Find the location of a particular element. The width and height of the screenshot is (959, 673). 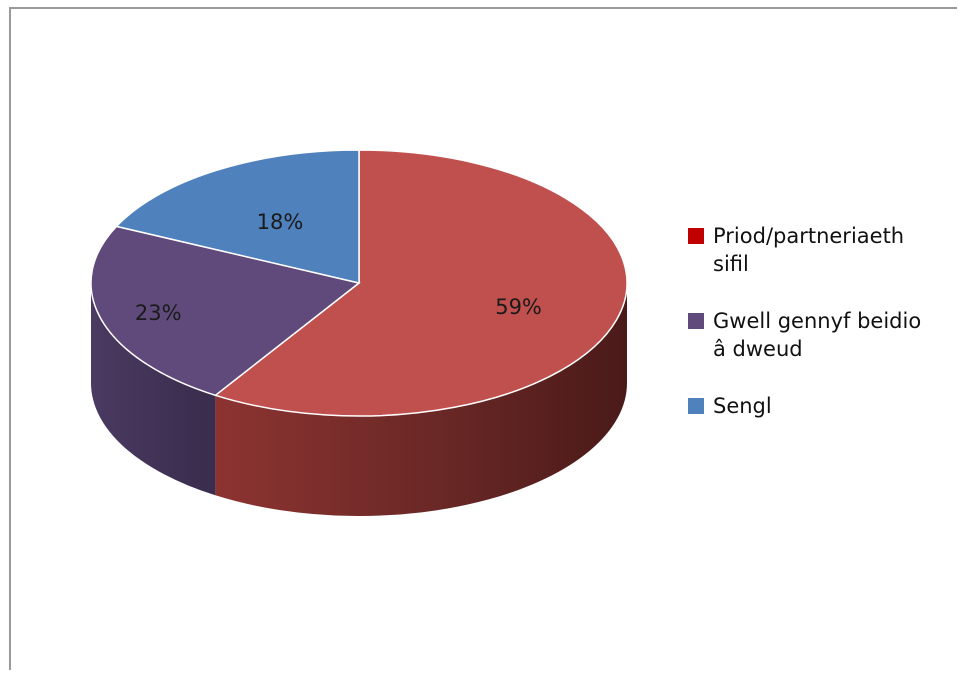

legend-label-sengl: Sengl is located at coordinates (742, 406).